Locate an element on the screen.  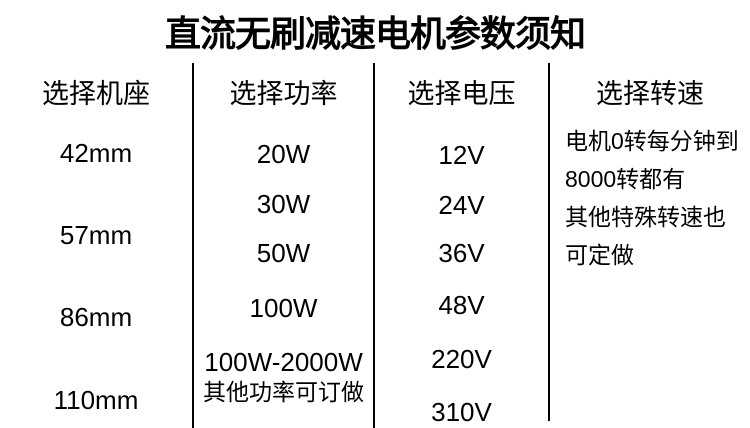
power-option: 100W is located at coordinates (283, 308).